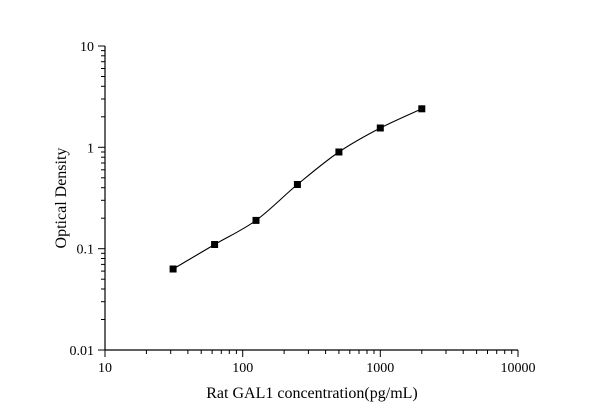  What do you see at coordinates (87, 47) in the screenshot?
I see `y-tick-label: 10` at bounding box center [87, 47].